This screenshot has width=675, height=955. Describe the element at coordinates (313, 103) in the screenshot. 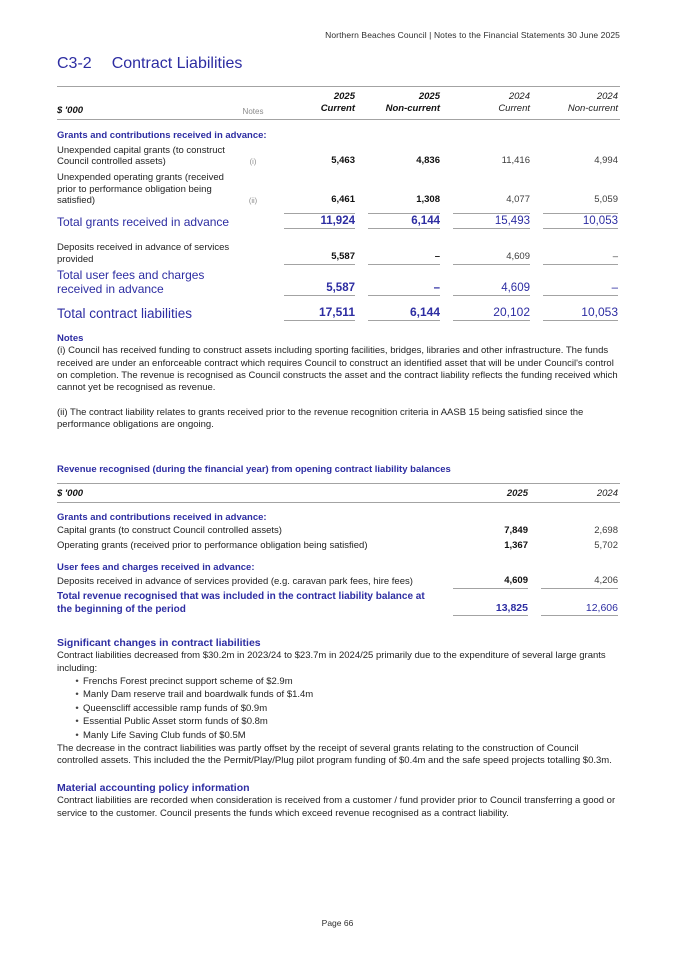

I see `column-header-2025-current: 2025 Current` at that location.